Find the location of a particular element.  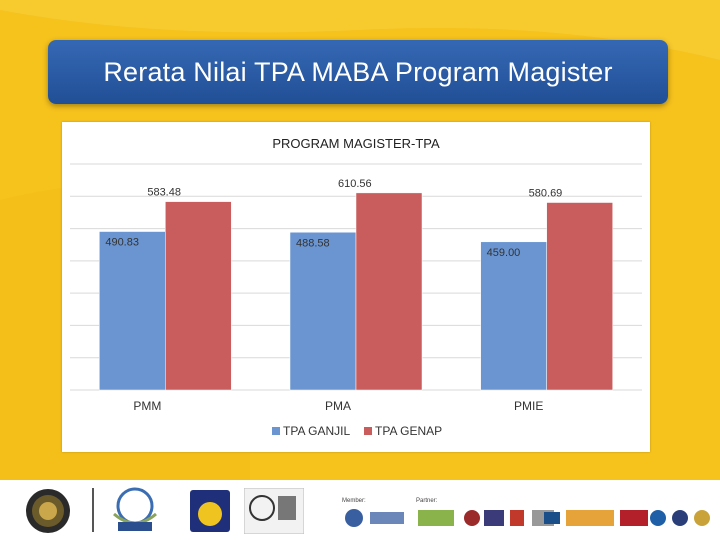

partner-label: Partner: is located at coordinates (427, 501).